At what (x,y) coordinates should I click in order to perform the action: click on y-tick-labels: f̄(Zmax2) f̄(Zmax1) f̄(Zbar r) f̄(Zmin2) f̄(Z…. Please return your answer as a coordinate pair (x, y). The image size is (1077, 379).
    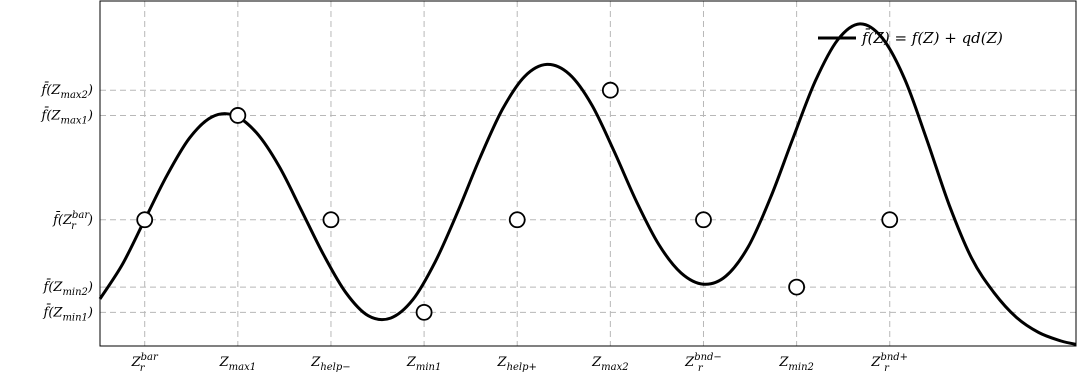
    Looking at the image, I should click on (67, 202).